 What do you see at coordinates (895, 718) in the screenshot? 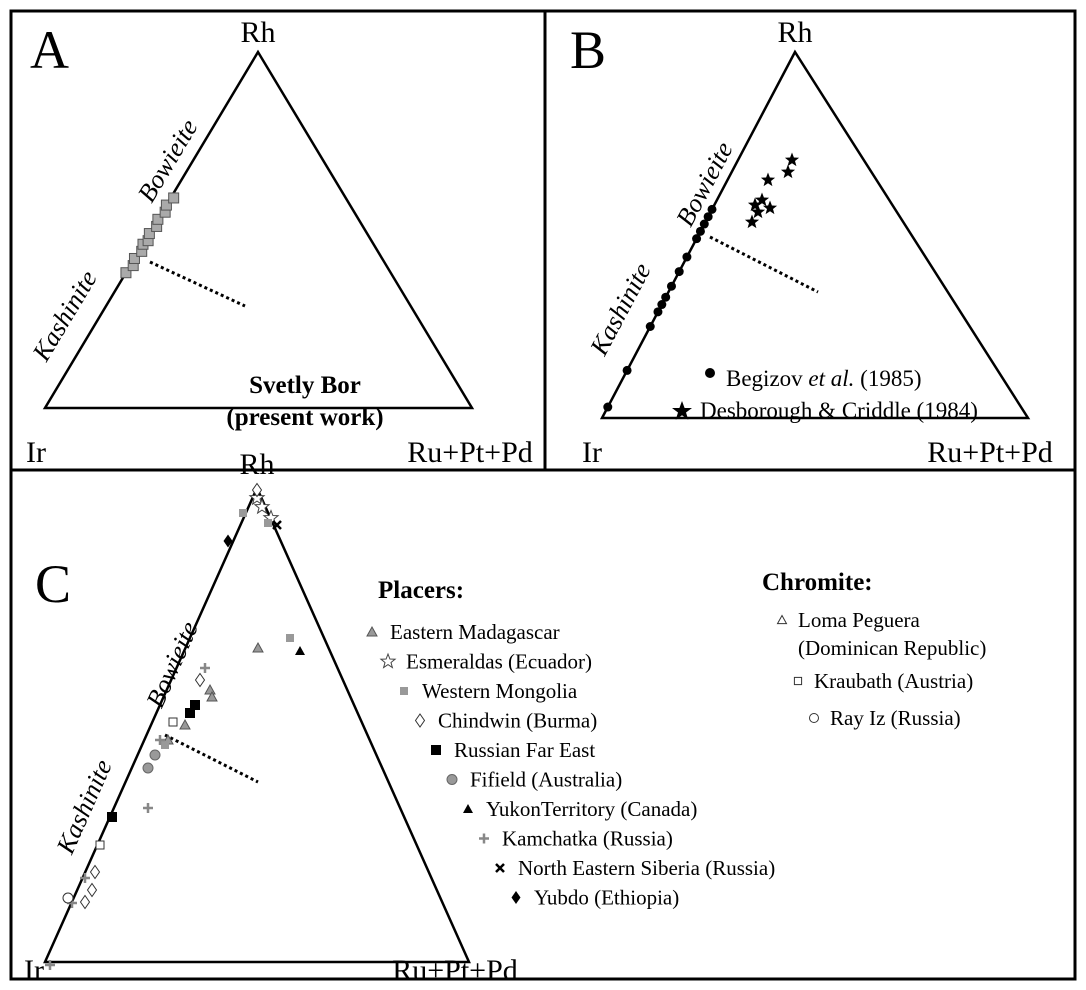
I see `legend-entry: Ray Iz (Russia)` at bounding box center [895, 718].